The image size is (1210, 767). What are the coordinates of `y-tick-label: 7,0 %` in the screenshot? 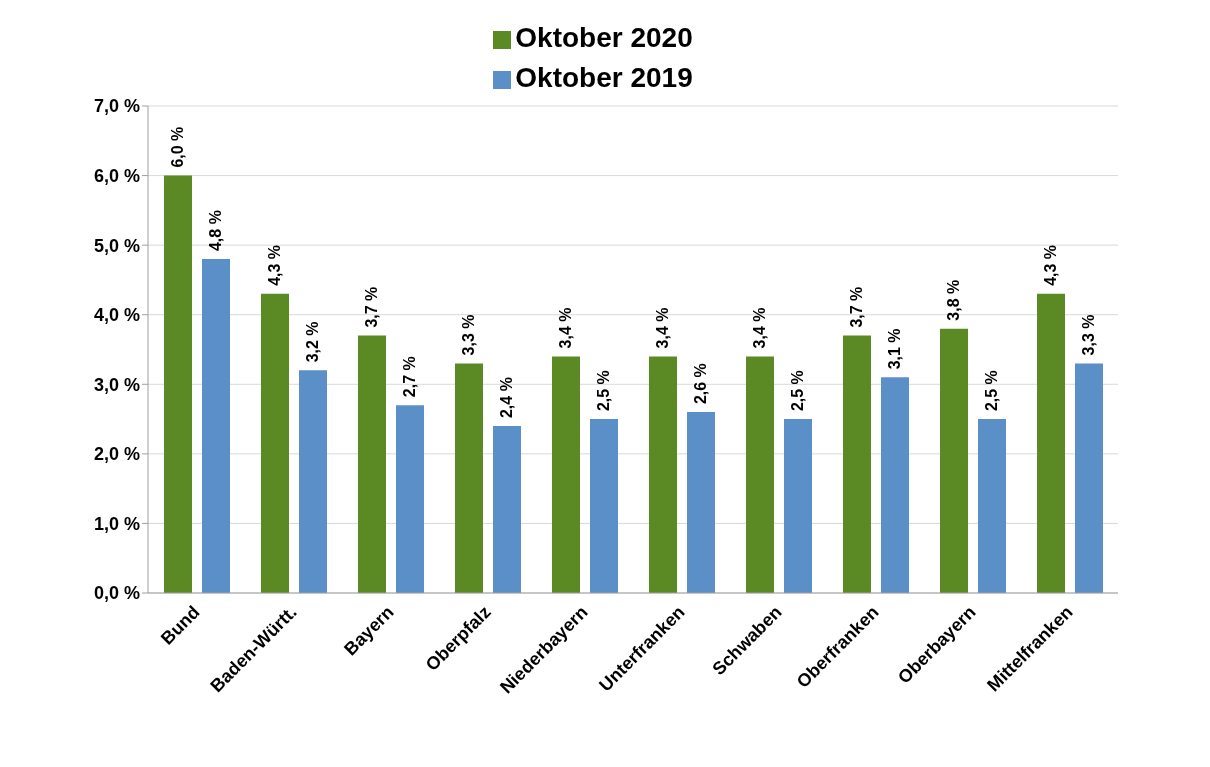 It's located at (116, 106).